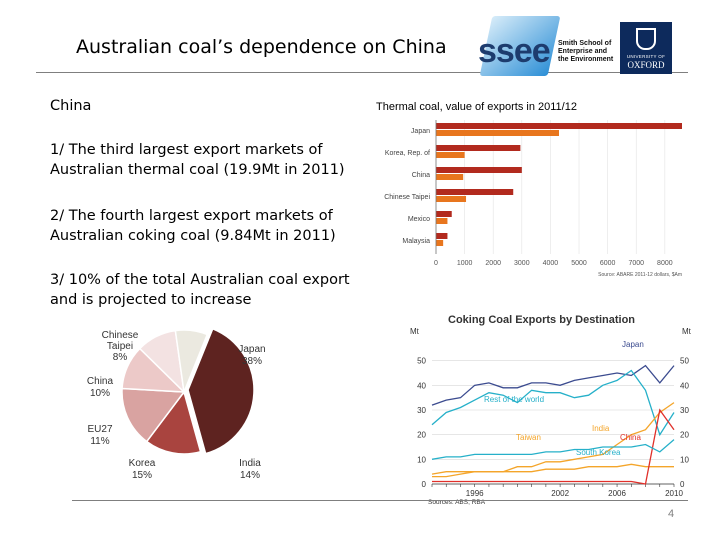 Image resolution: width=720 pixels, height=540 pixels. I want to click on oxford-logo: UNIVERSITY OF OXFORD, so click(646, 48).